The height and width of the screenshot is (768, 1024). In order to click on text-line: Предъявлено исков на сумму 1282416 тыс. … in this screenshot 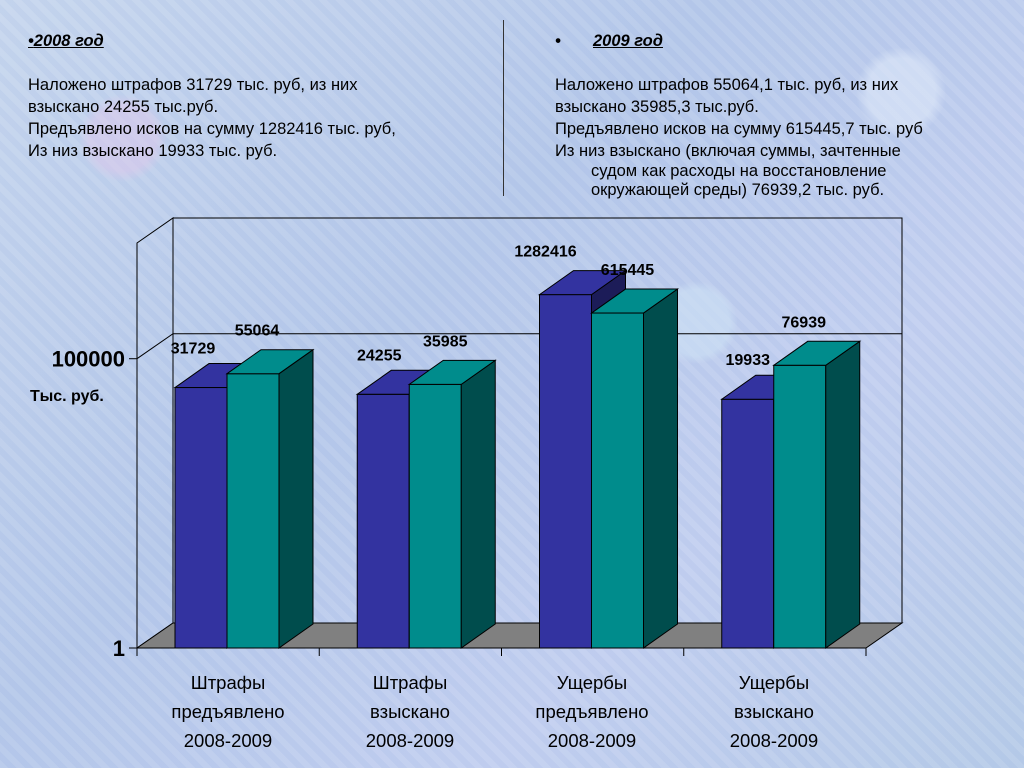, I will do `click(212, 129)`.